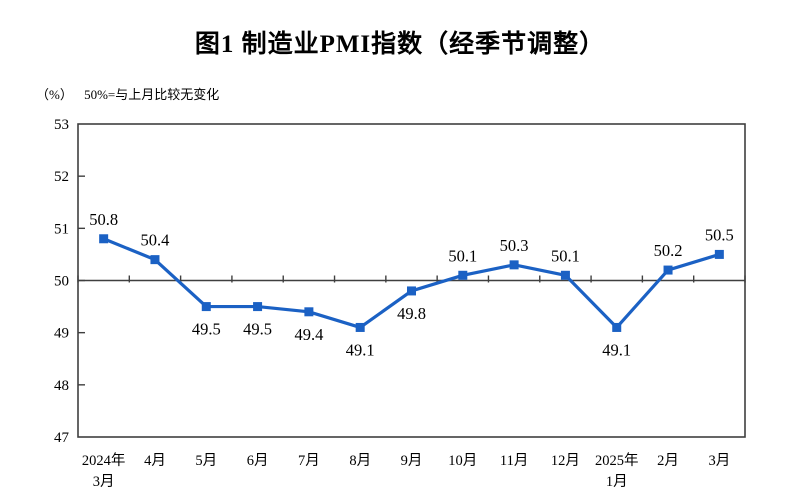  What do you see at coordinates (61, 125) in the screenshot?
I see `y-tick-label: 53` at bounding box center [61, 125].